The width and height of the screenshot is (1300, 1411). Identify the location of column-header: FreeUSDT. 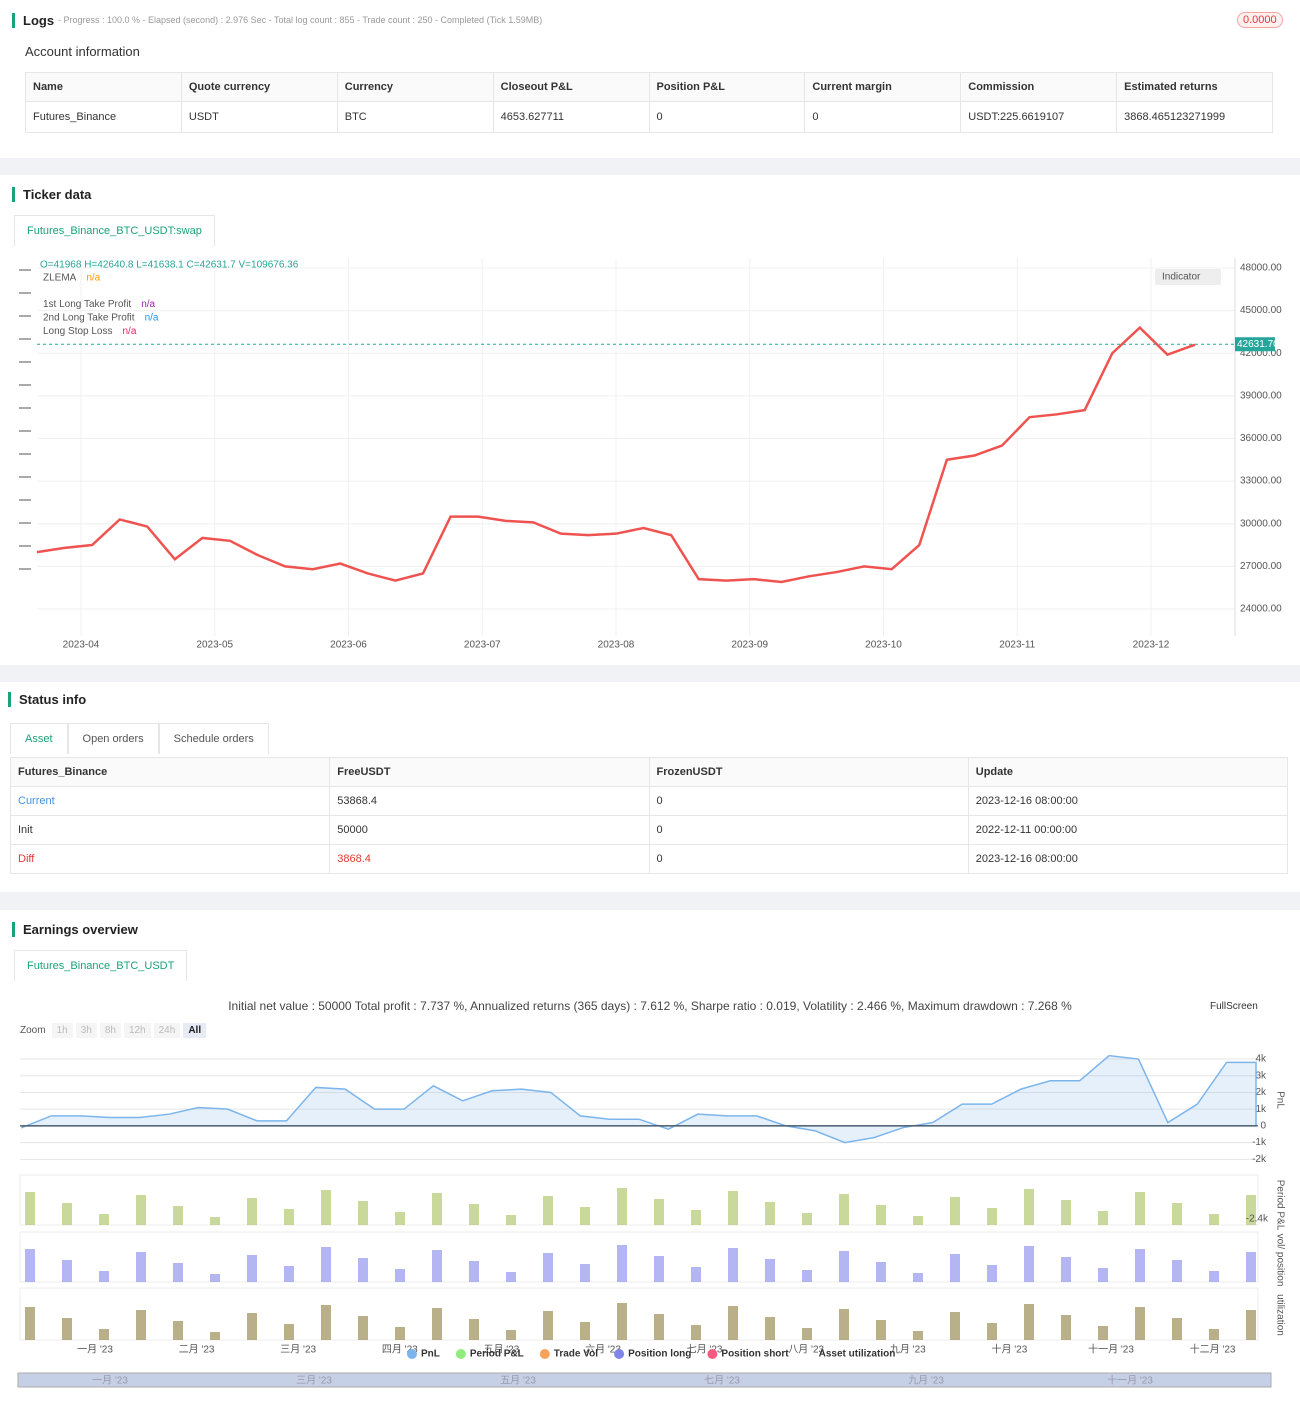
(489, 772).